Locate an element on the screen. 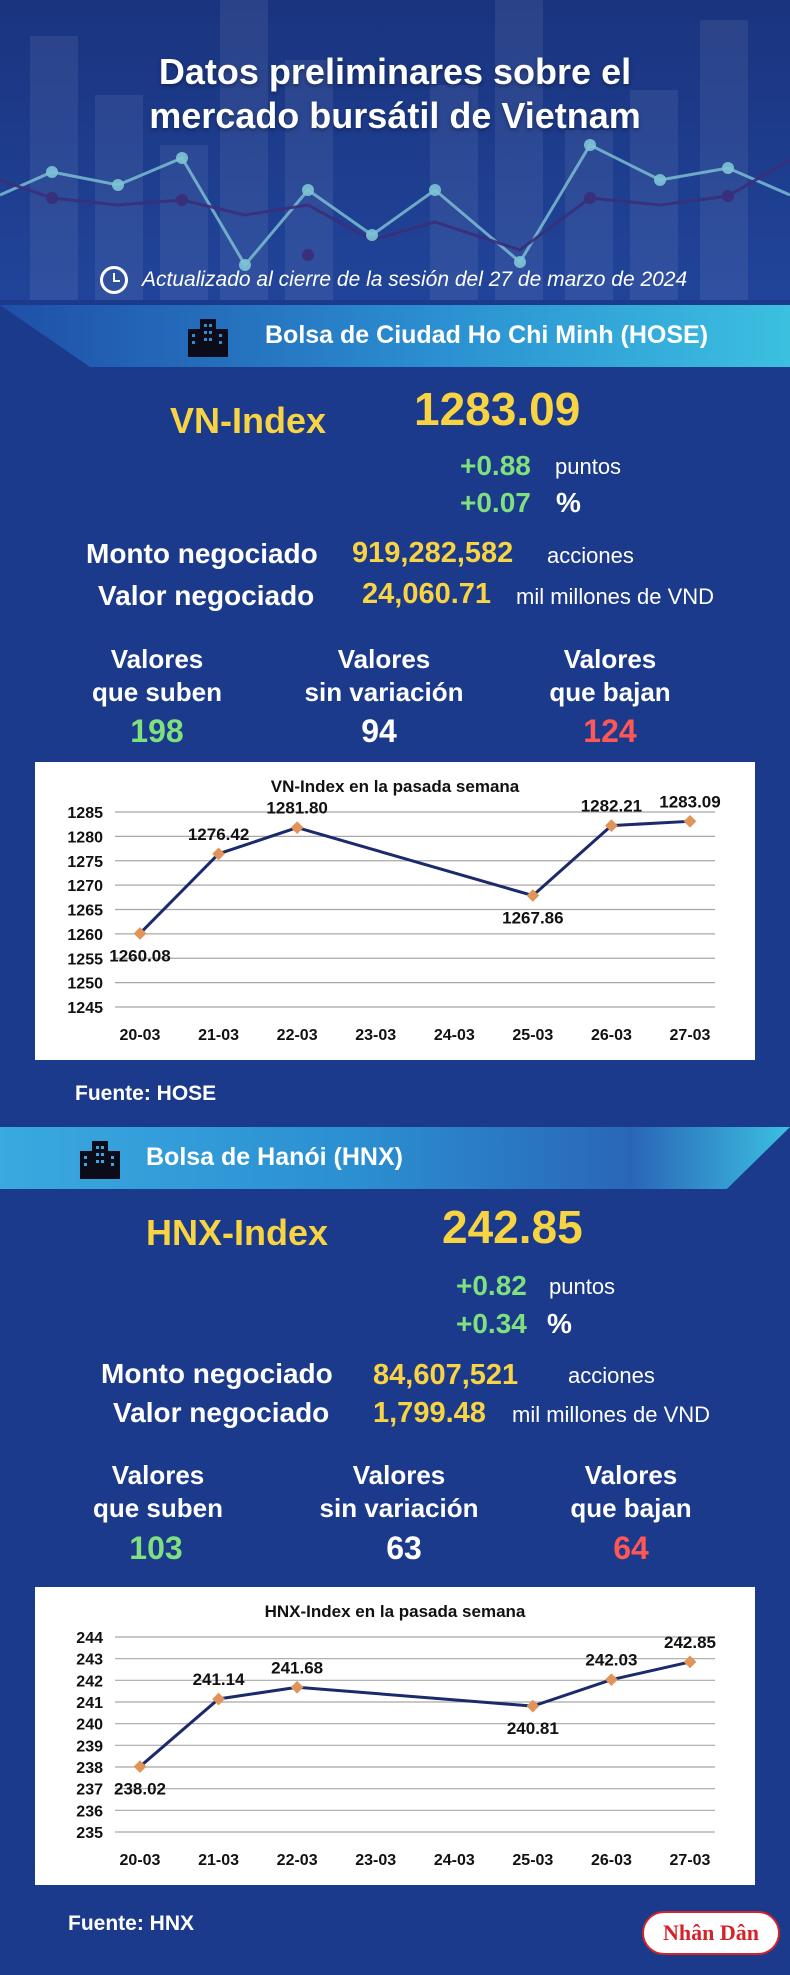 The image size is (790, 1975). data-label: 1283.09 is located at coordinates (689, 801).